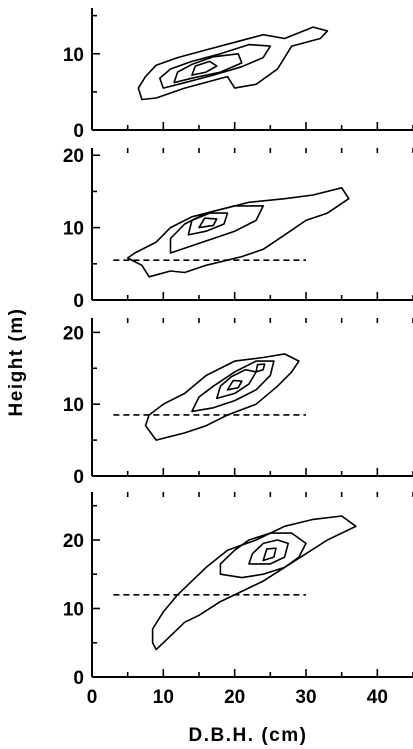 This screenshot has width=413, height=749. I want to click on y-axis-title: Height (m), so click(16, 362).